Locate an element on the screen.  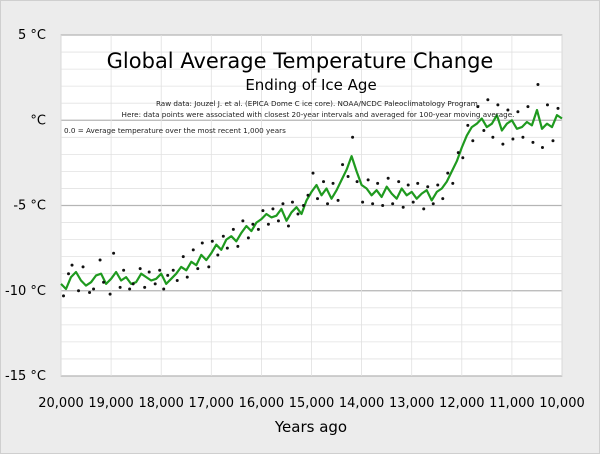
x-tick-label: 20,000 is located at coordinates (61, 403).